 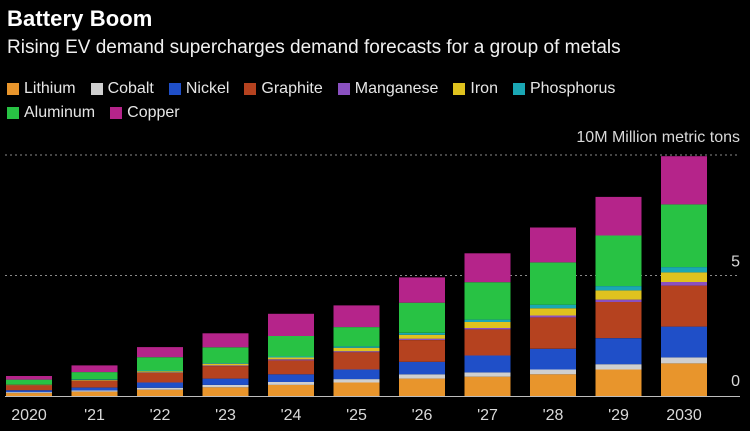 What do you see at coordinates (94, 415) in the screenshot?
I see `x-tick-label: '21` at bounding box center [94, 415].